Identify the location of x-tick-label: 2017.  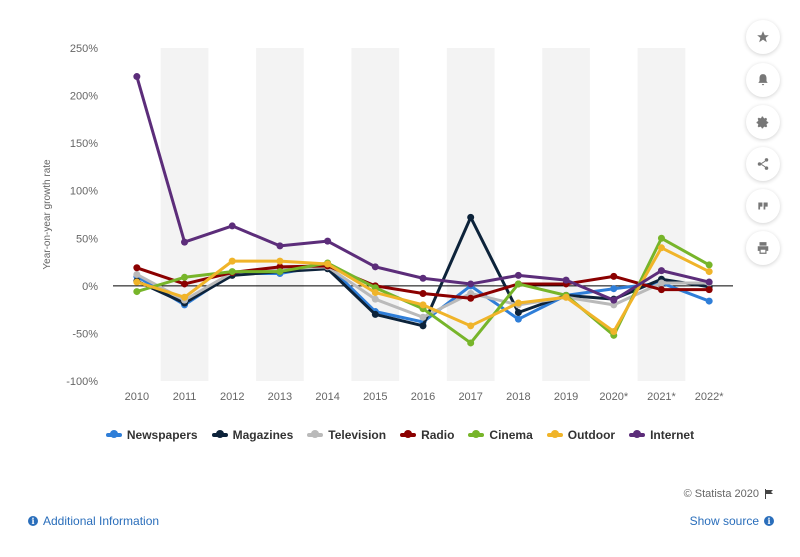
(470, 397).